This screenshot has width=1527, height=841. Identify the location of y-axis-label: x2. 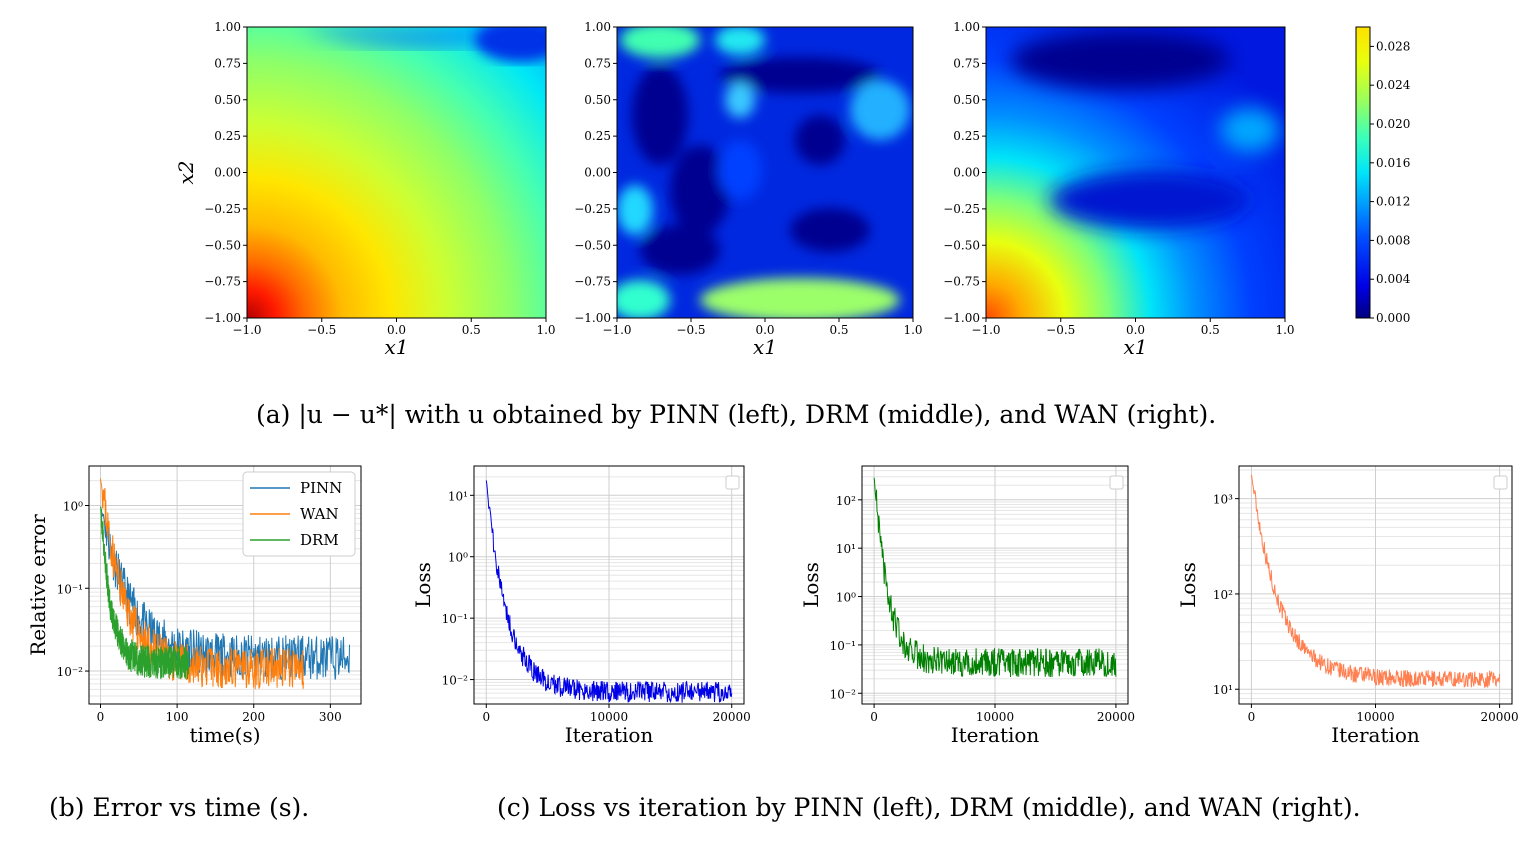
(186, 172).